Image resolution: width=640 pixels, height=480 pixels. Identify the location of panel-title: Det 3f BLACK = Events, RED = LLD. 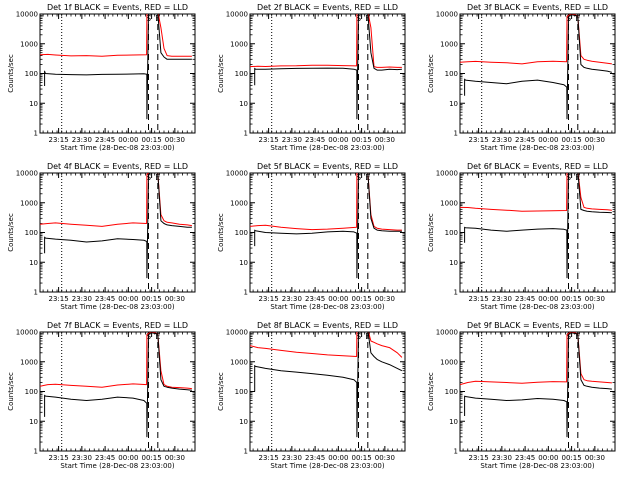
(537, 7).